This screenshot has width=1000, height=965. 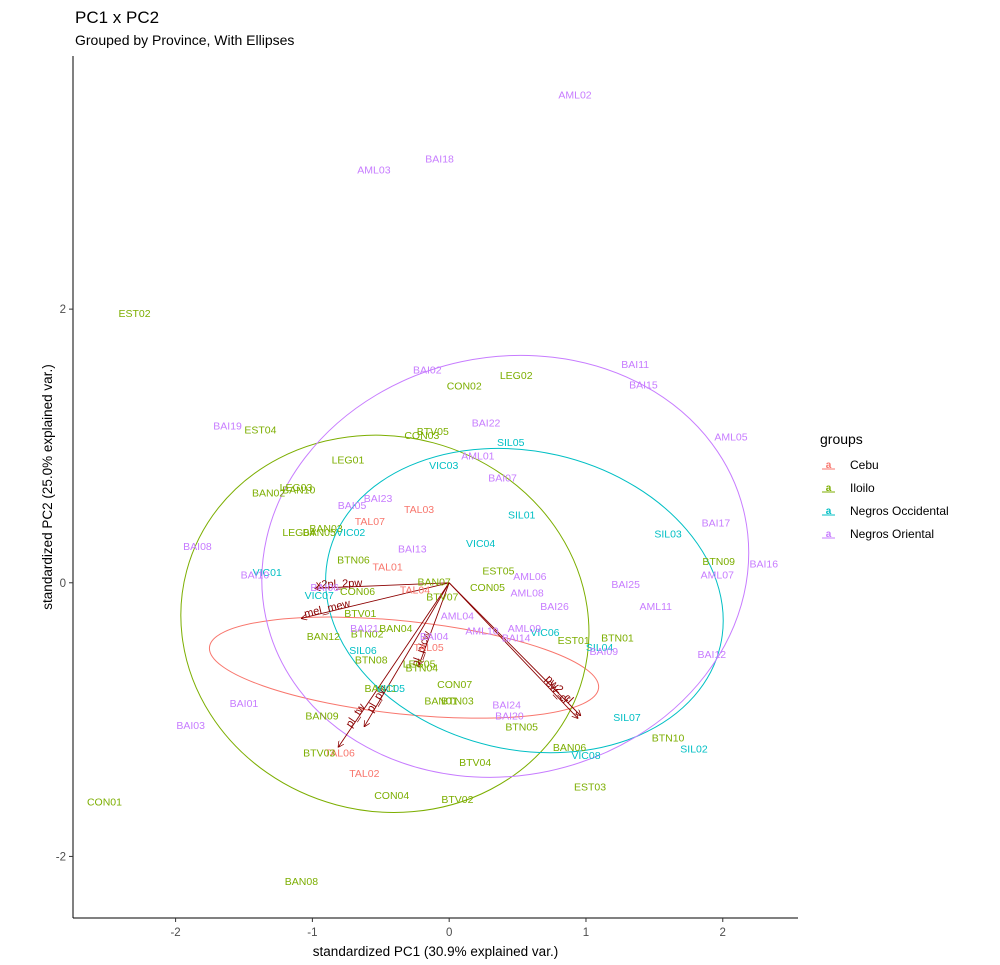 I want to click on point-label-AML08: AML08, so click(x=527, y=593).